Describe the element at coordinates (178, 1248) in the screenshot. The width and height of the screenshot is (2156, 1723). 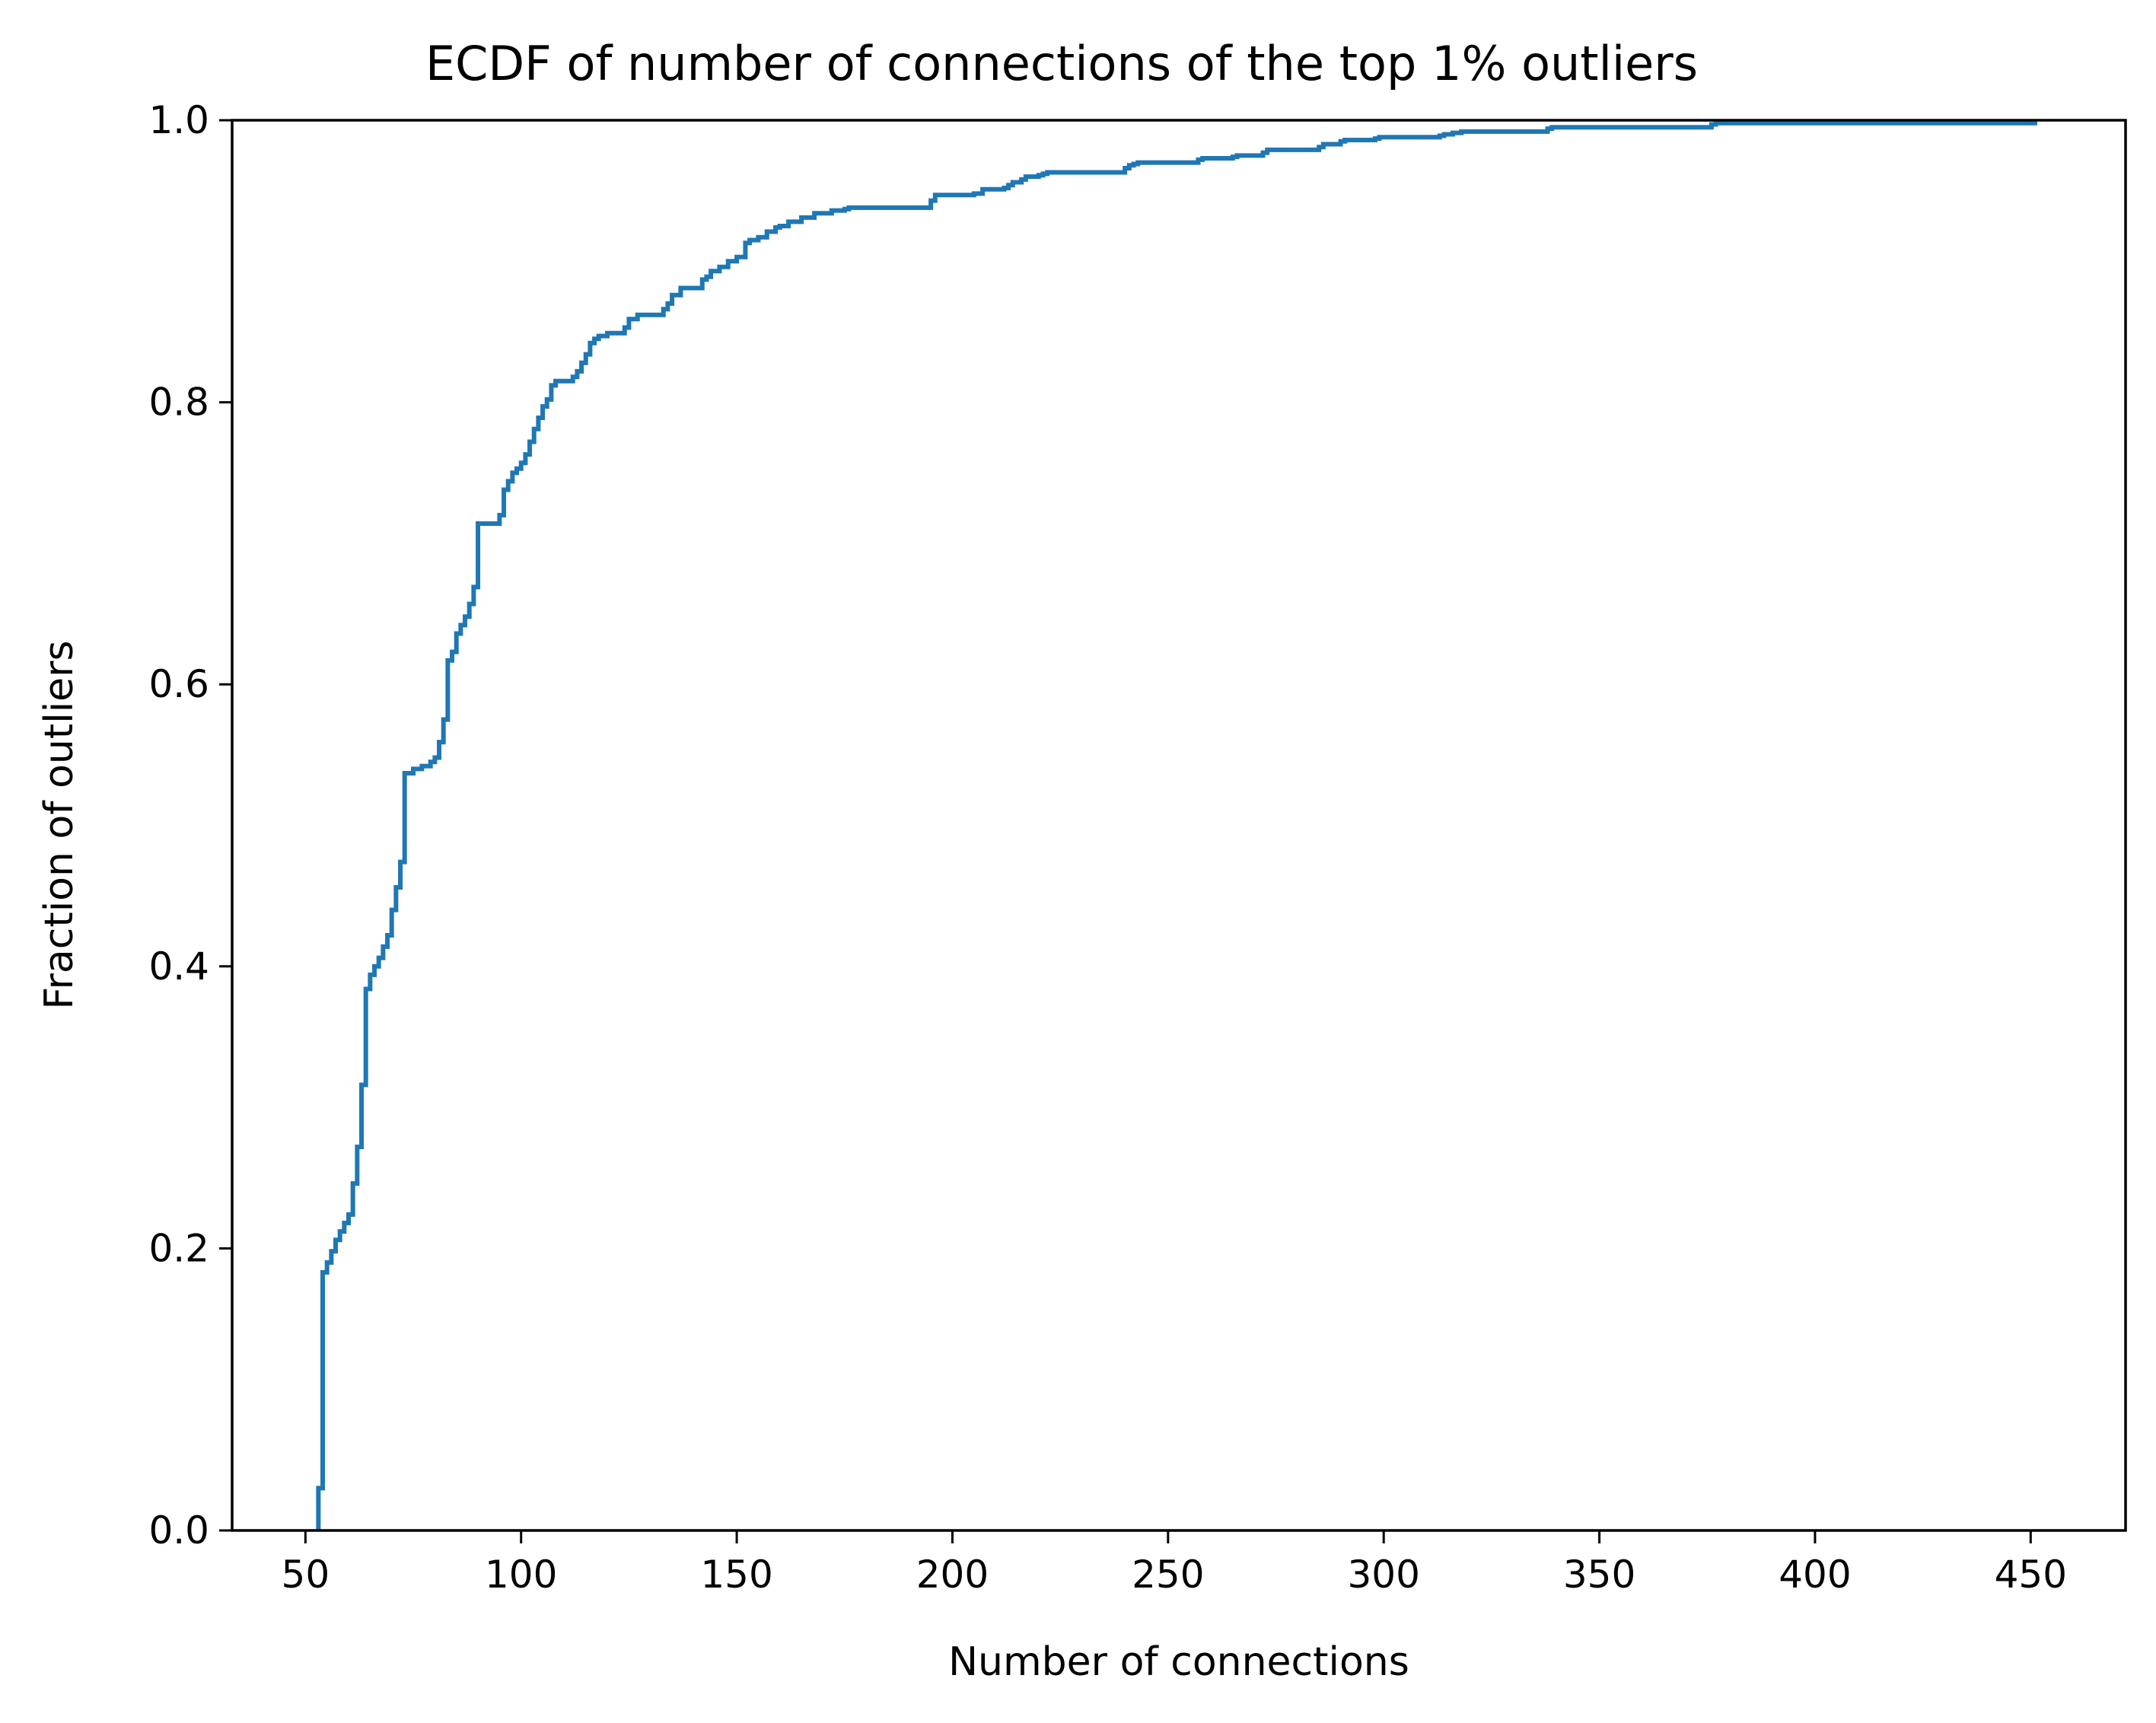
I see `y-tick-label: 0.2` at that location.